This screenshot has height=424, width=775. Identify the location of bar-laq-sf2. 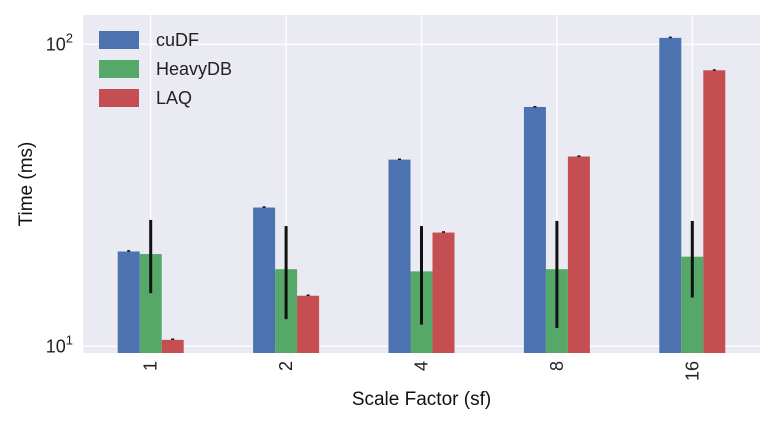
(308, 324).